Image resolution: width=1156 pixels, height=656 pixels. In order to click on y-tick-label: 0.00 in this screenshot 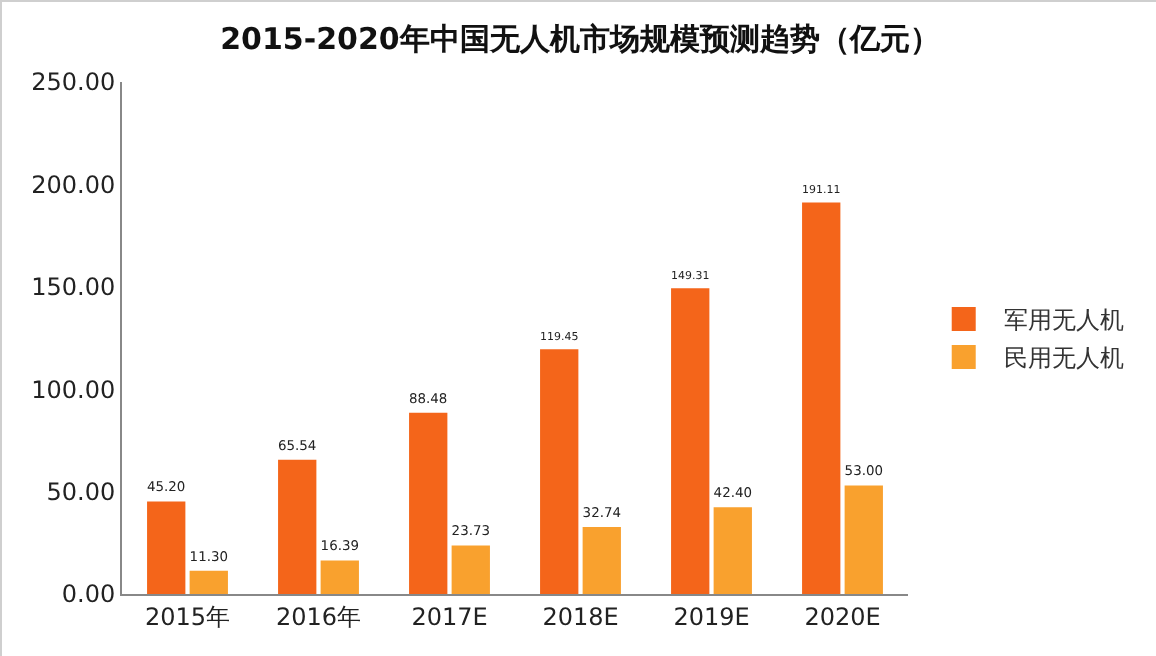, I will do `click(88, 594)`.